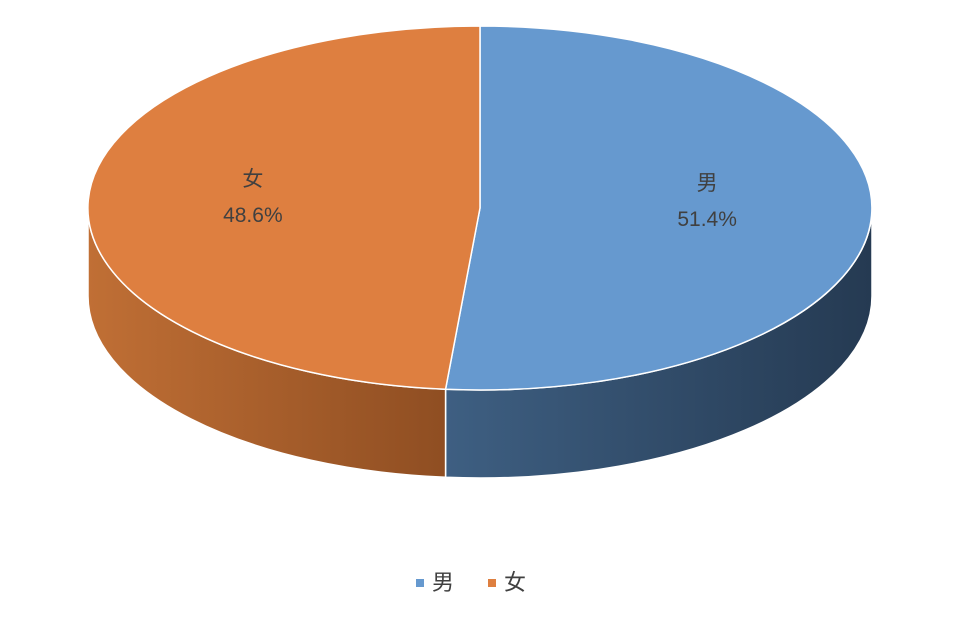  I want to click on legend: 男女, so click(471, 582).